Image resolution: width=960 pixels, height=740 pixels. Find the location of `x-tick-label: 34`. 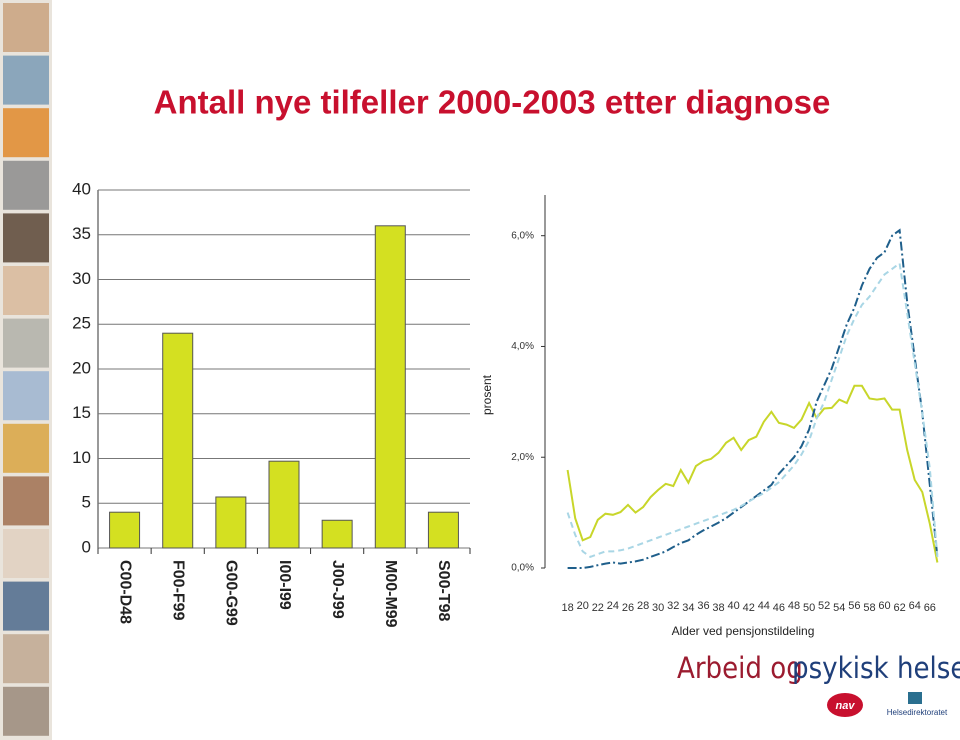

x-tick-label: 34 is located at coordinates (688, 608).